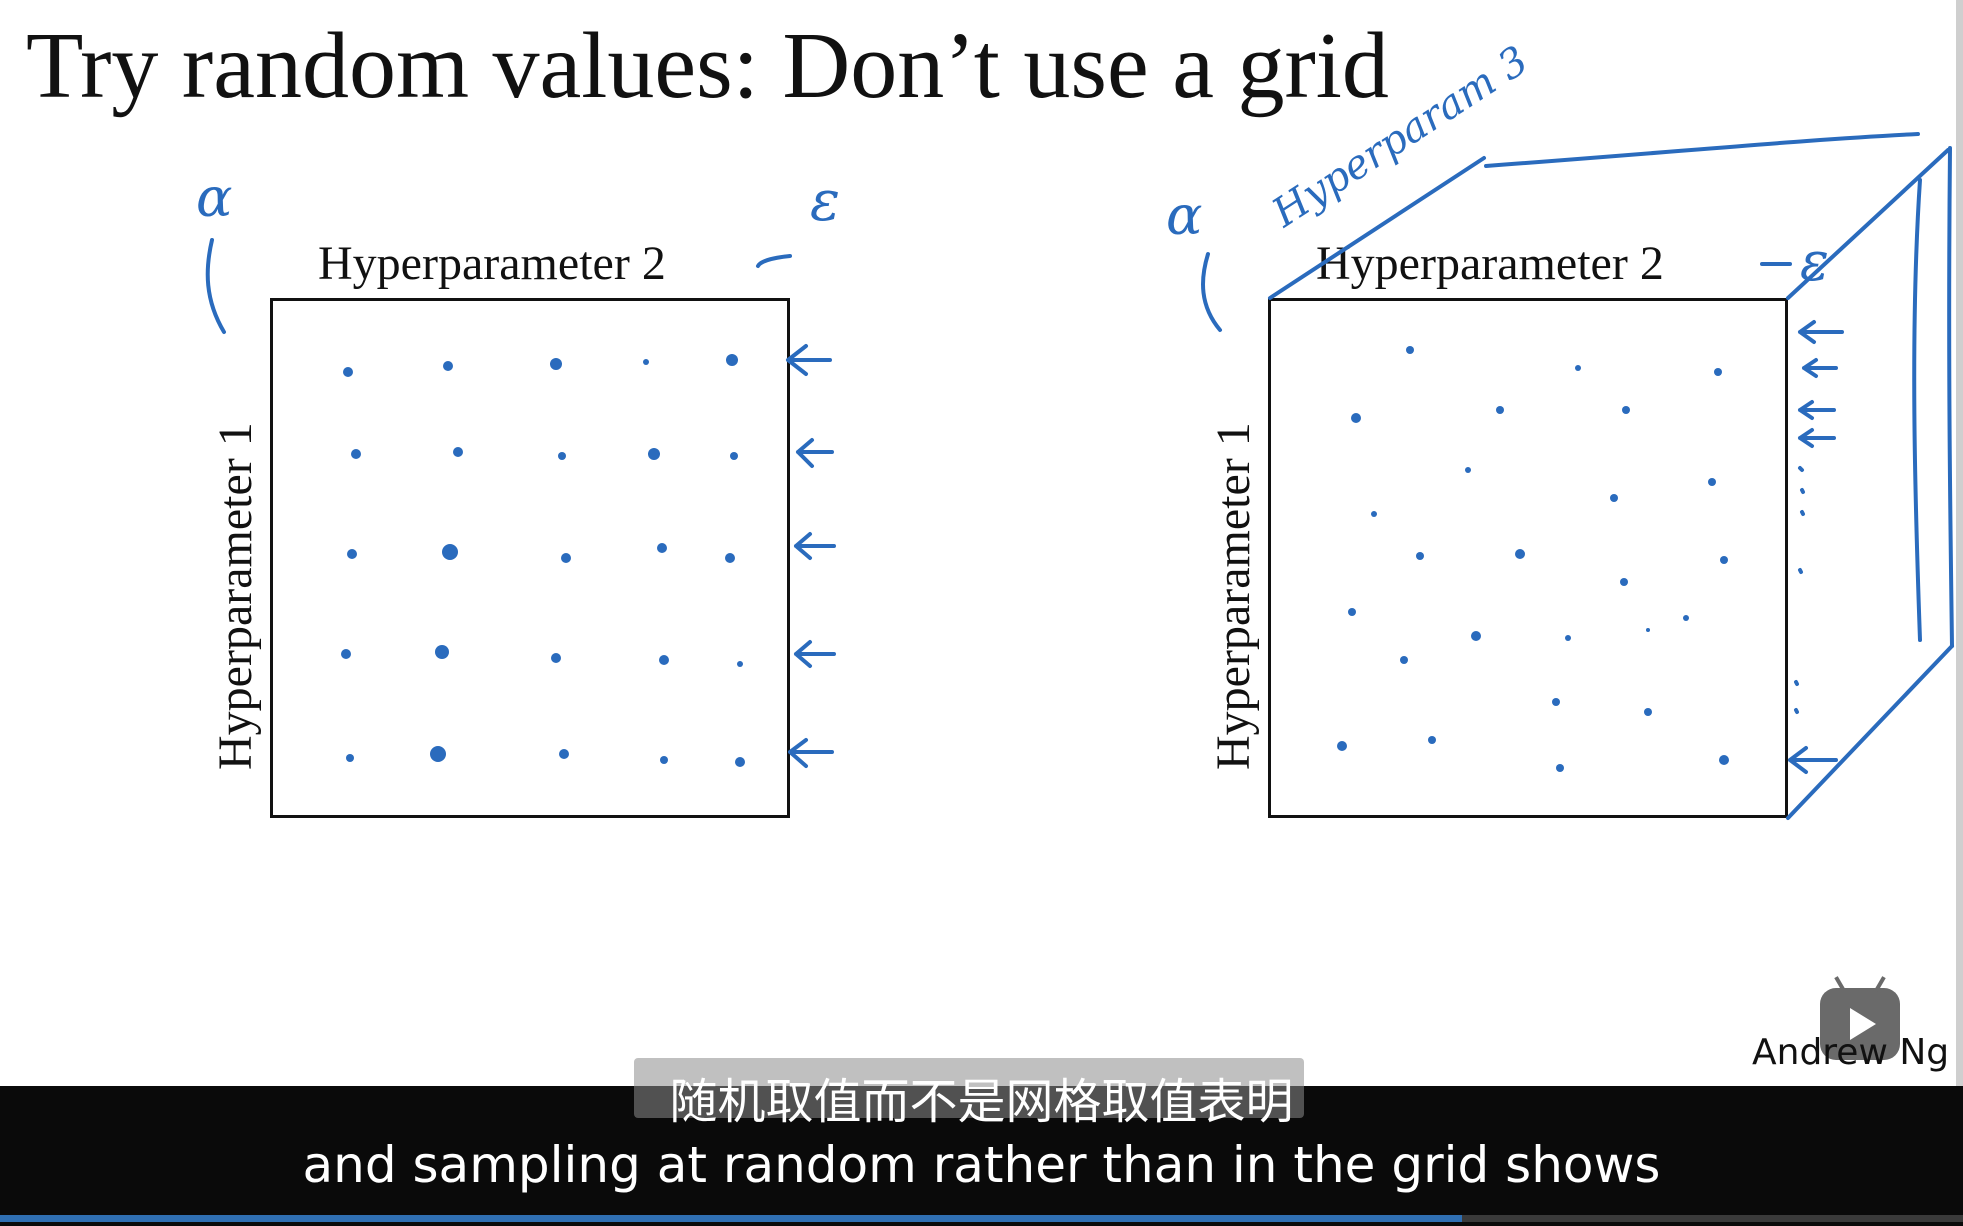  What do you see at coordinates (1400, 136) in the screenshot?
I see `hyperparam3-annotation: Hyperparam 3` at bounding box center [1400, 136].